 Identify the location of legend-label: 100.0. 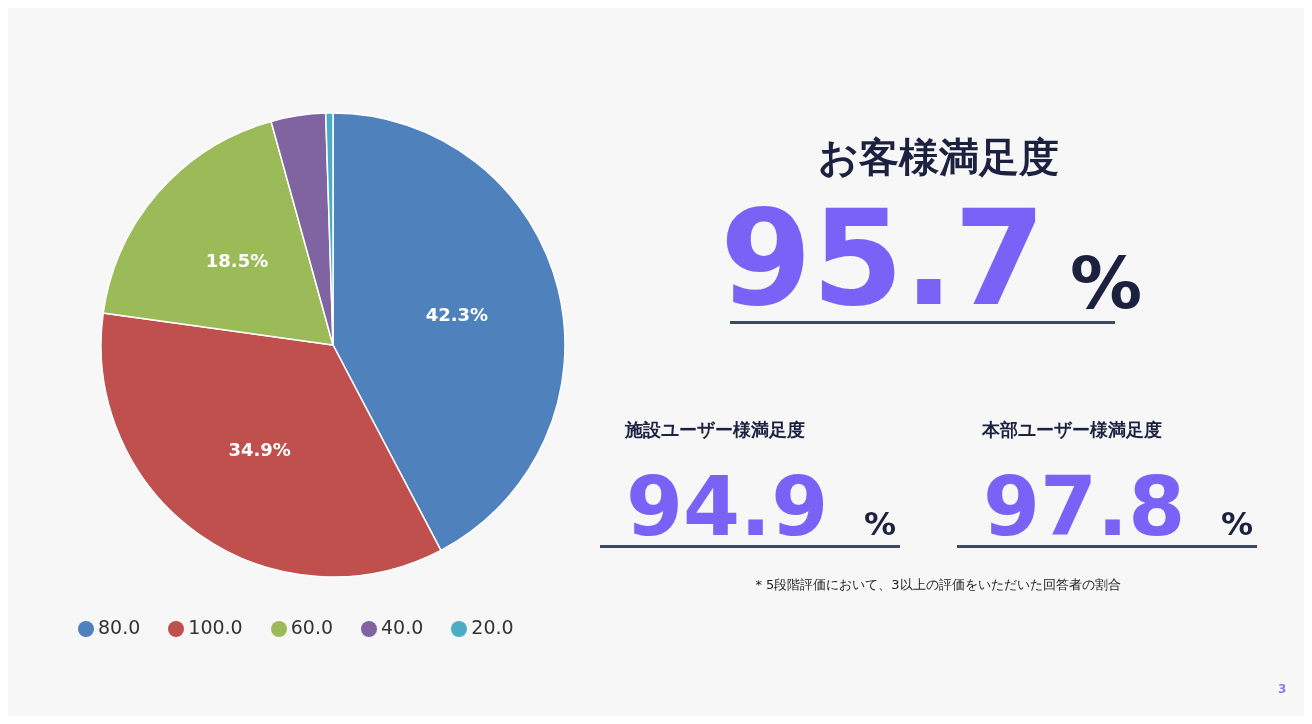
(215, 627).